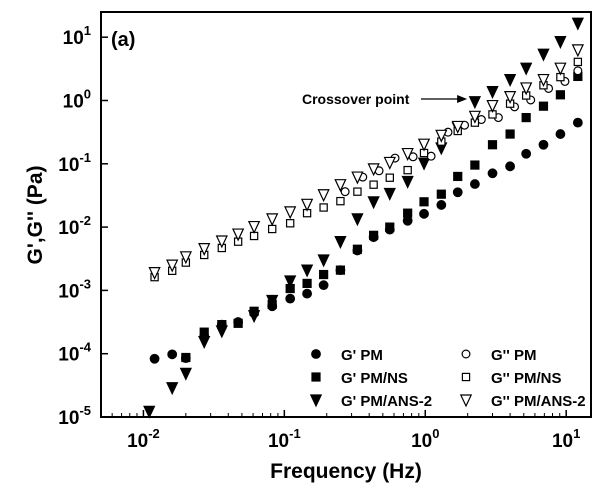  What do you see at coordinates (77, 99) in the screenshot?
I see `y-tick-label: 10⁰` at bounding box center [77, 99].